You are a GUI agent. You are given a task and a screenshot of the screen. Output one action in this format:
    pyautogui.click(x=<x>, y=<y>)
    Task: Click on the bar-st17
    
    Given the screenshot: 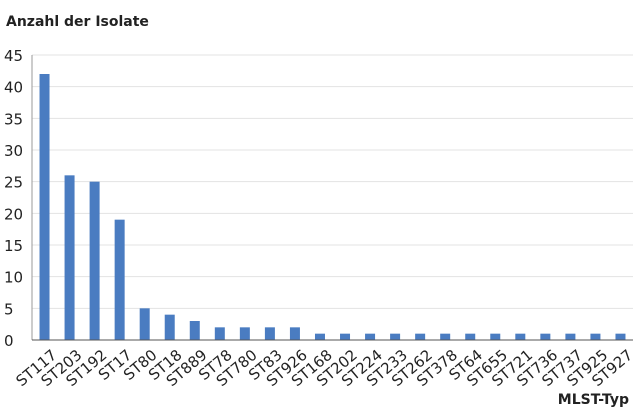 What is the action you would take?
    pyautogui.click(x=119, y=279)
    